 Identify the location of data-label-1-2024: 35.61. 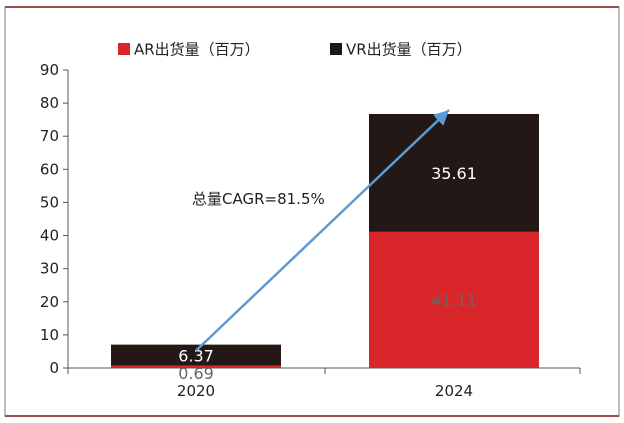
(454, 173).